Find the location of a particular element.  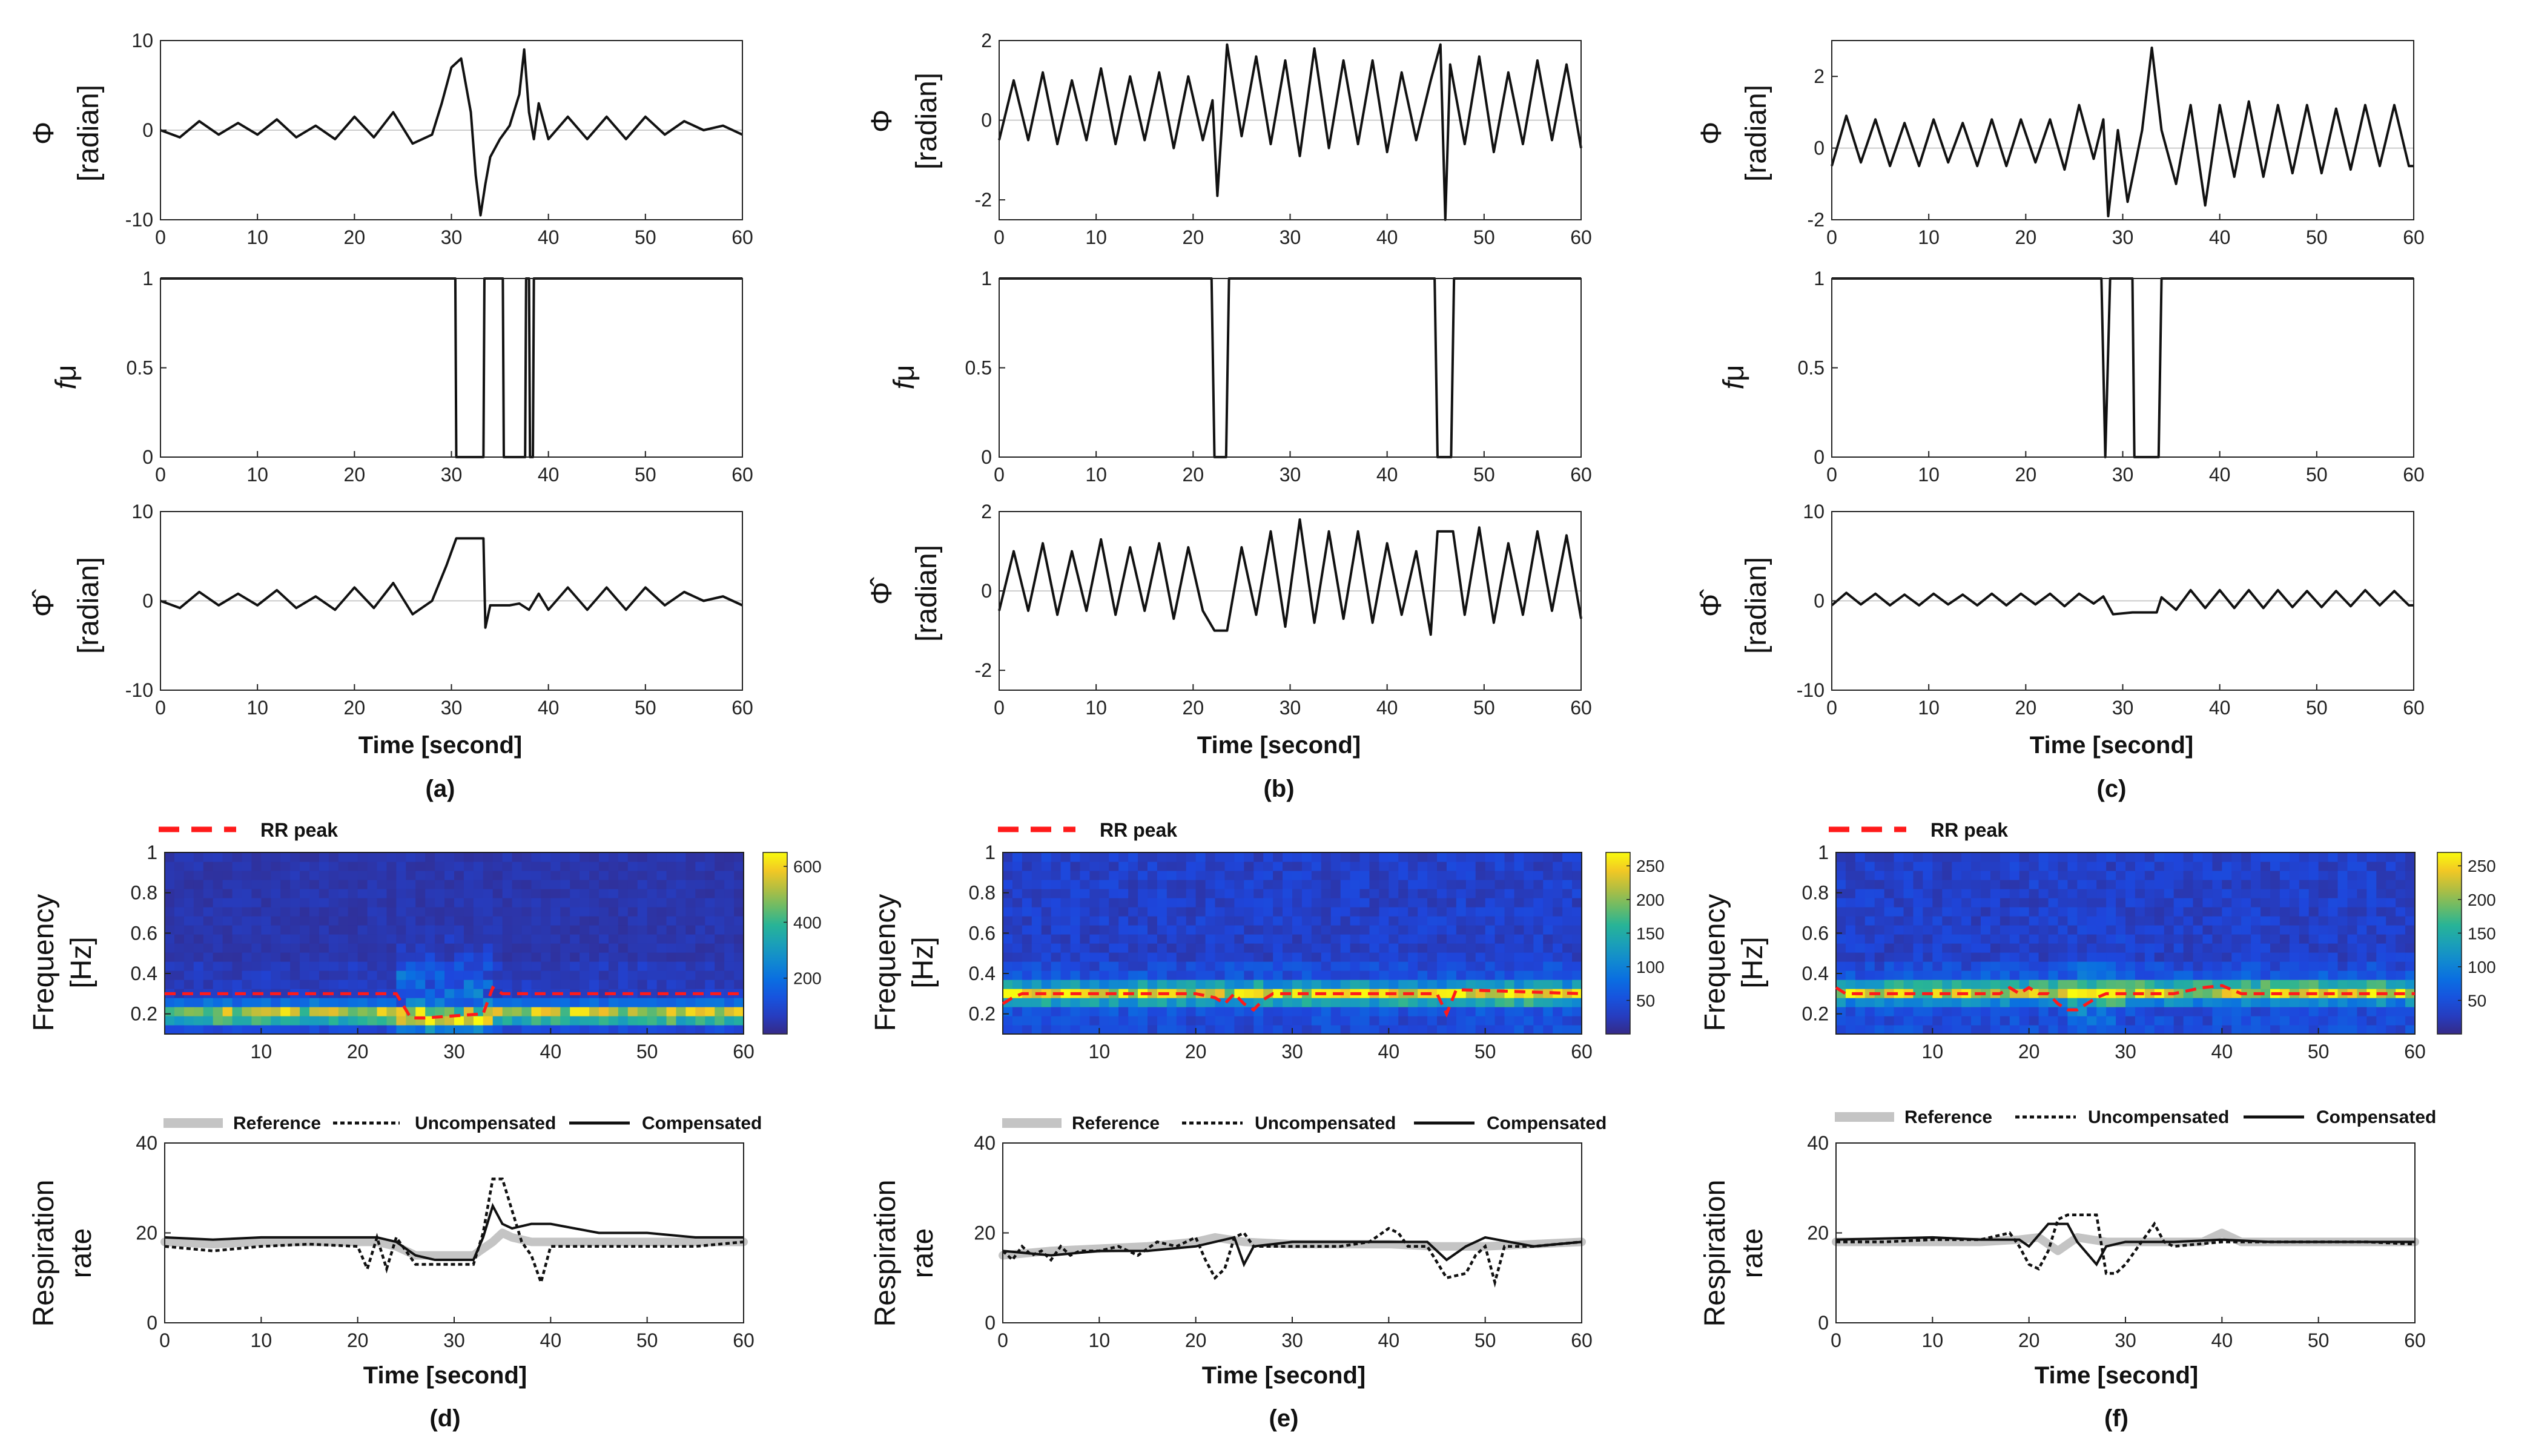

y-tick-label: 20 is located at coordinates (985, 1233).